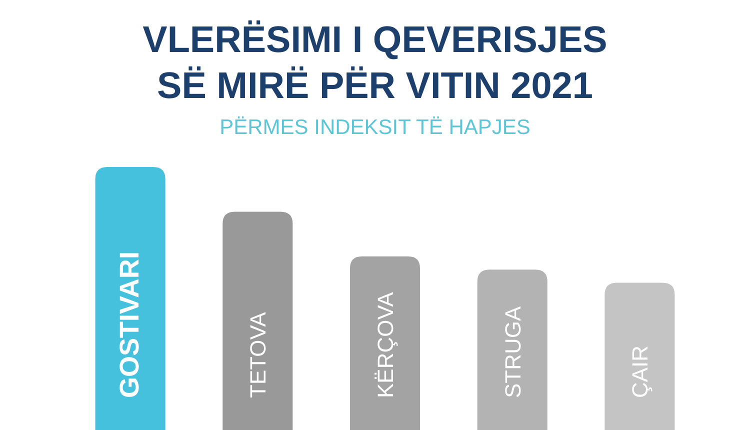 The image size is (750, 430). I want to click on x-tick-label: TETOVA, so click(258, 355).